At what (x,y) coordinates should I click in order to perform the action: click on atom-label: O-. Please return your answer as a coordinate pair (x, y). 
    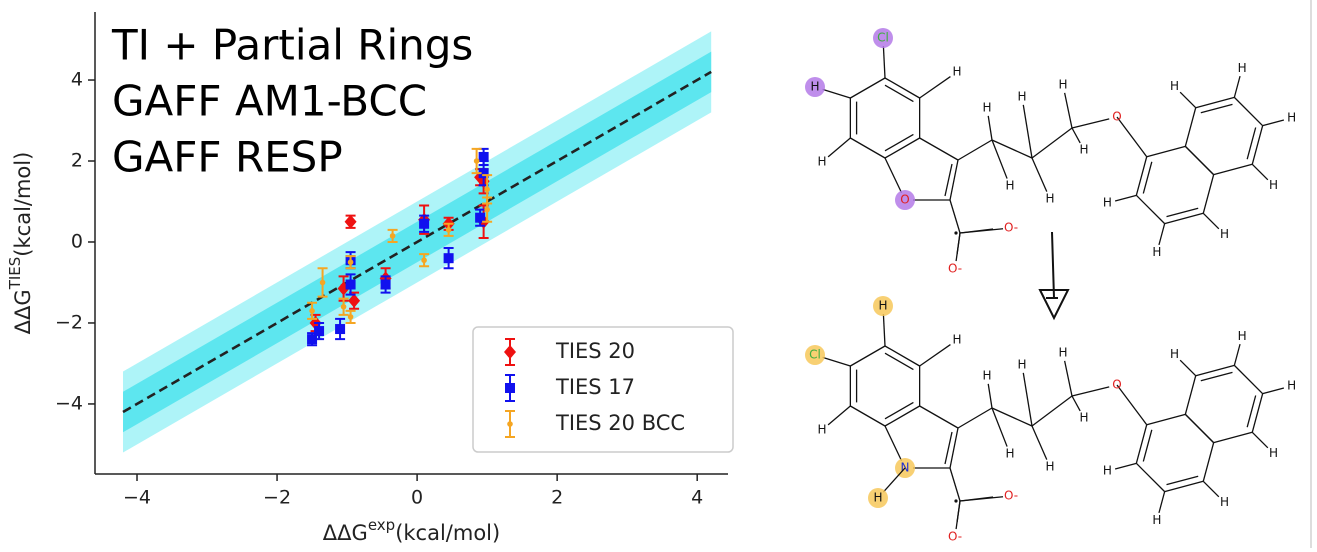
    Looking at the image, I should click on (1011, 496).